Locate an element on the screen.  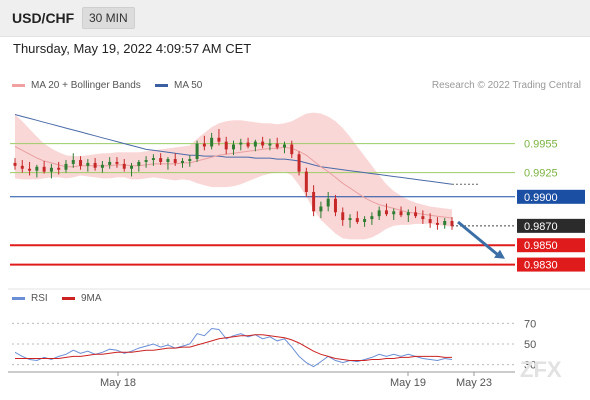
legend-rsi-swatch is located at coordinates (18, 298).